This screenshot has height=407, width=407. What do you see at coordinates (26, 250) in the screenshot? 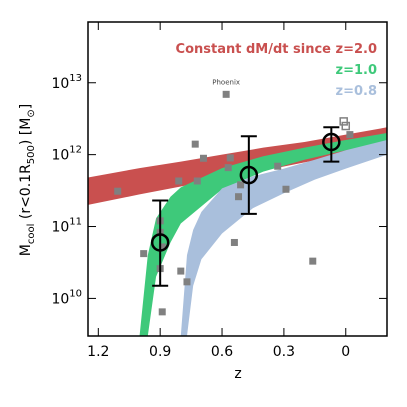
I see `y-label-part: M` at bounding box center [26, 250].